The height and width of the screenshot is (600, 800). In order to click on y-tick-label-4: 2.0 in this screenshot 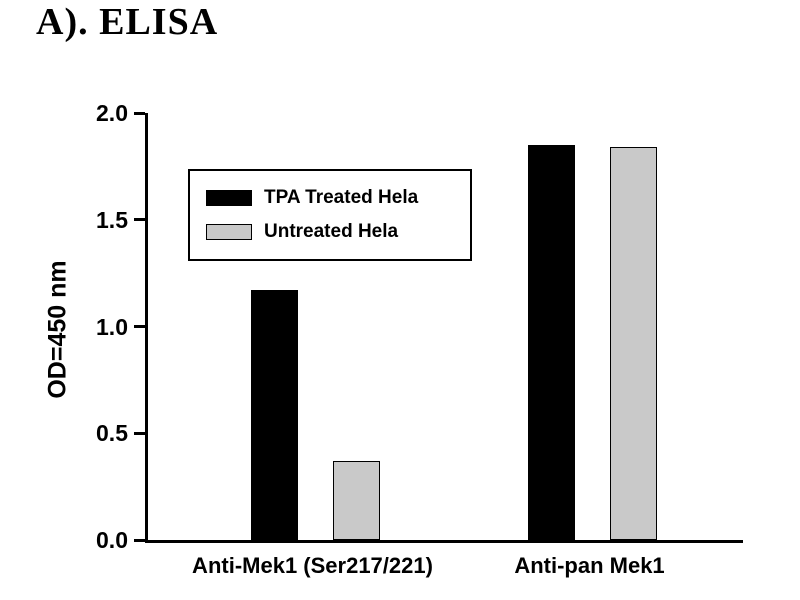, I will do `click(112, 113)`.